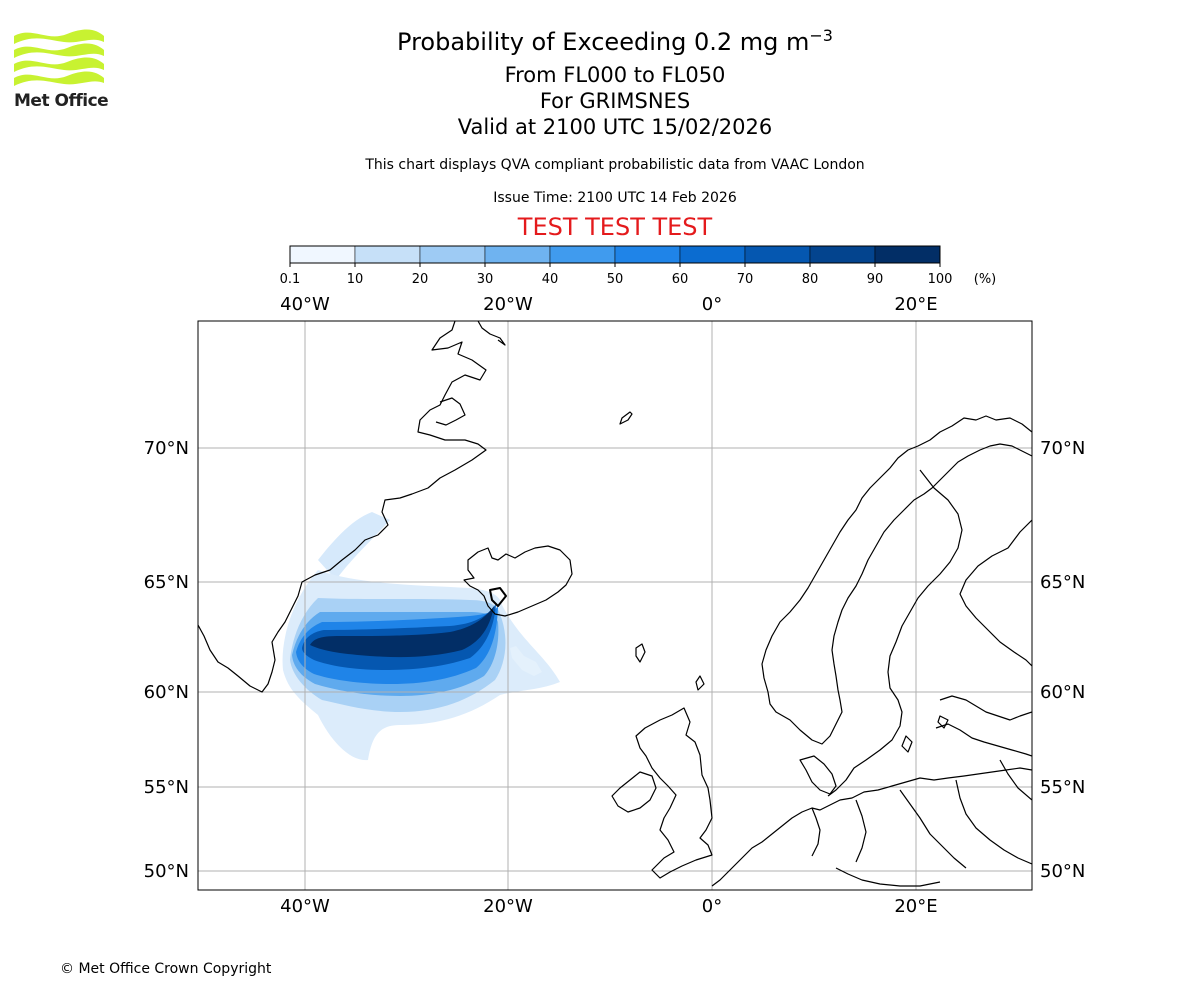  I want to click on flight-level-range: From FL000 to FL050, so click(615, 75).